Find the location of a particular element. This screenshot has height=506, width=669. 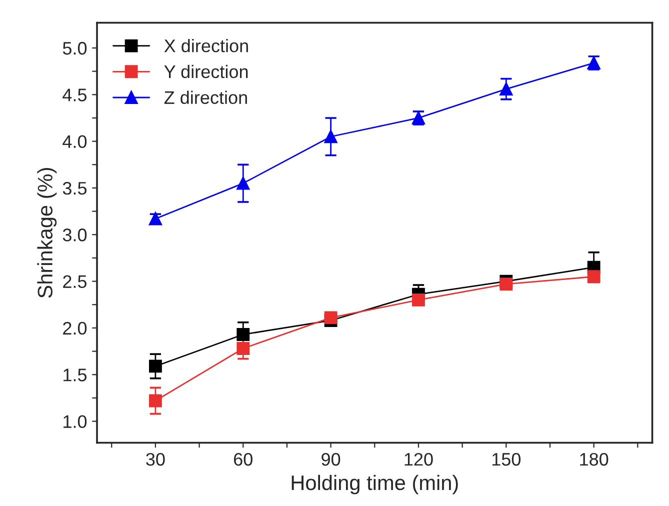

legend-label: Y direction is located at coordinates (206, 71).